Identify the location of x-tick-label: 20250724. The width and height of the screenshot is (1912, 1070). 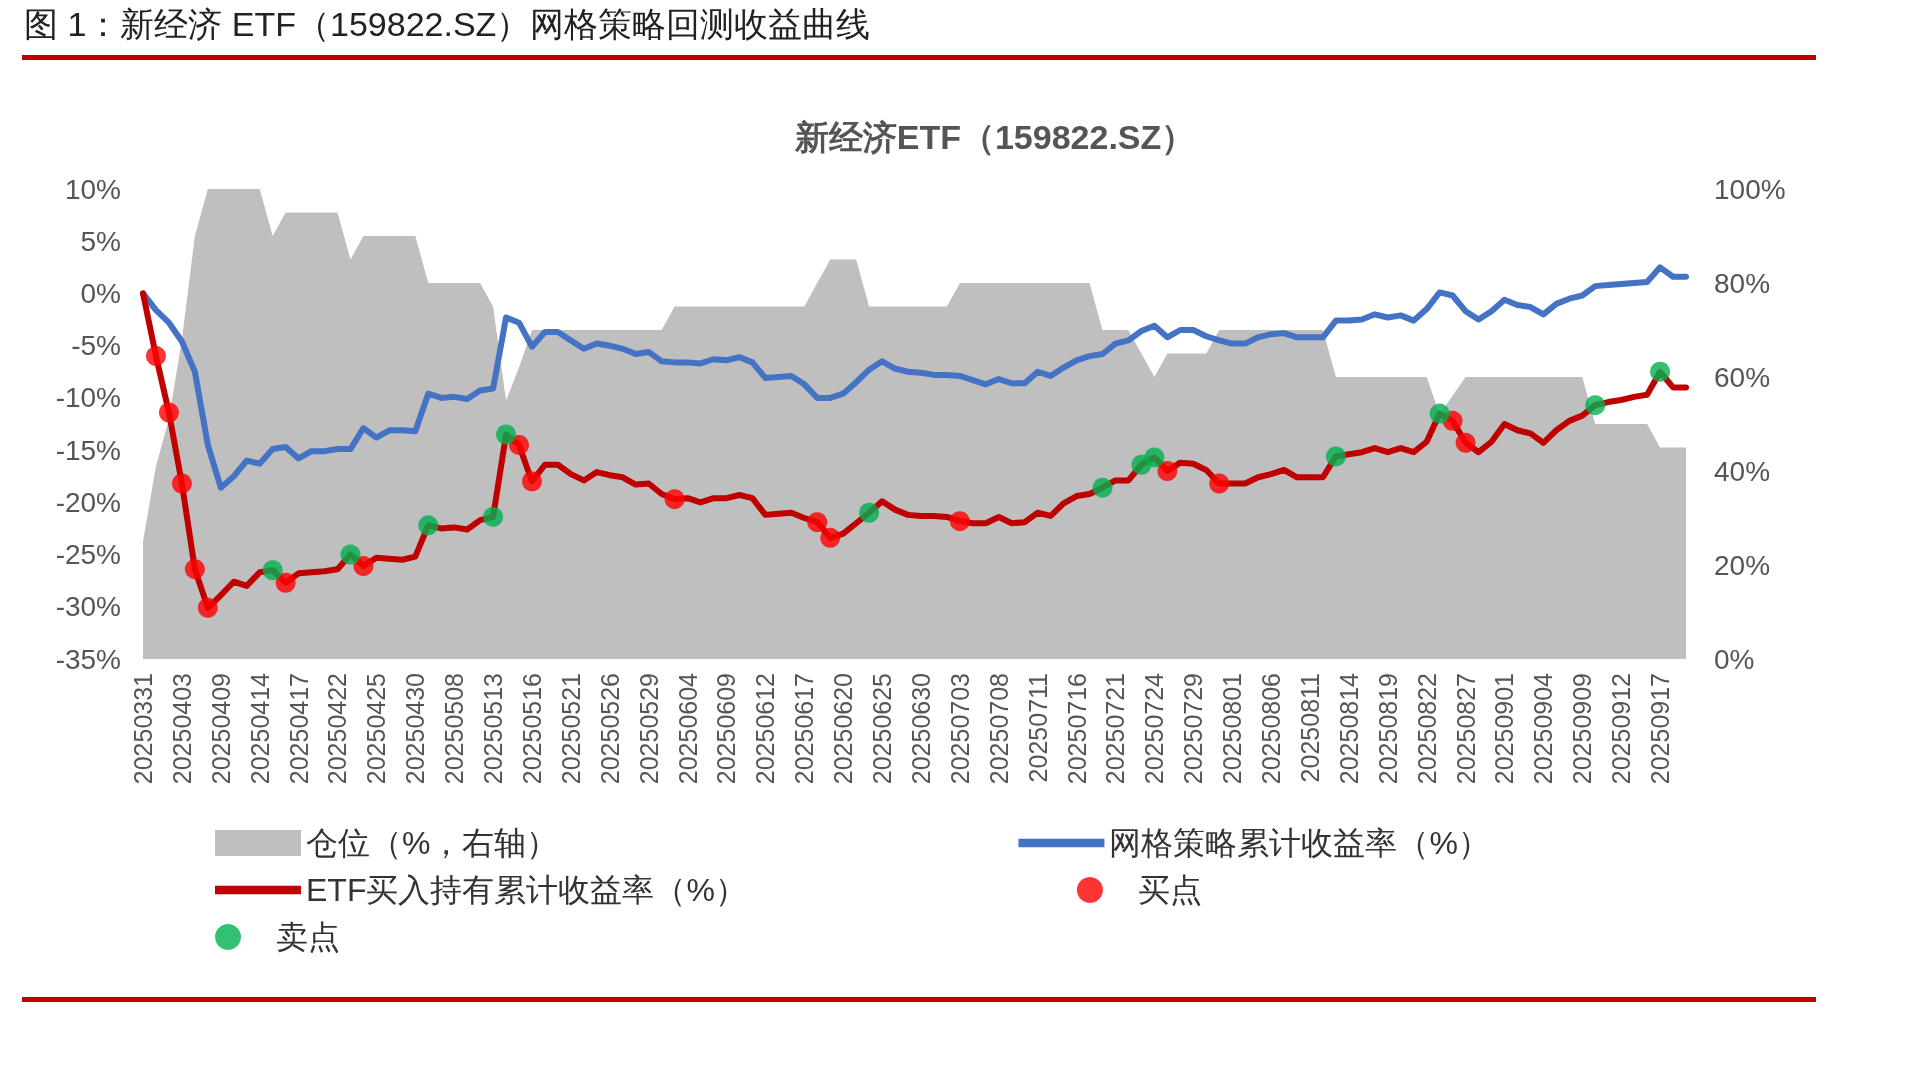
(1154, 728).